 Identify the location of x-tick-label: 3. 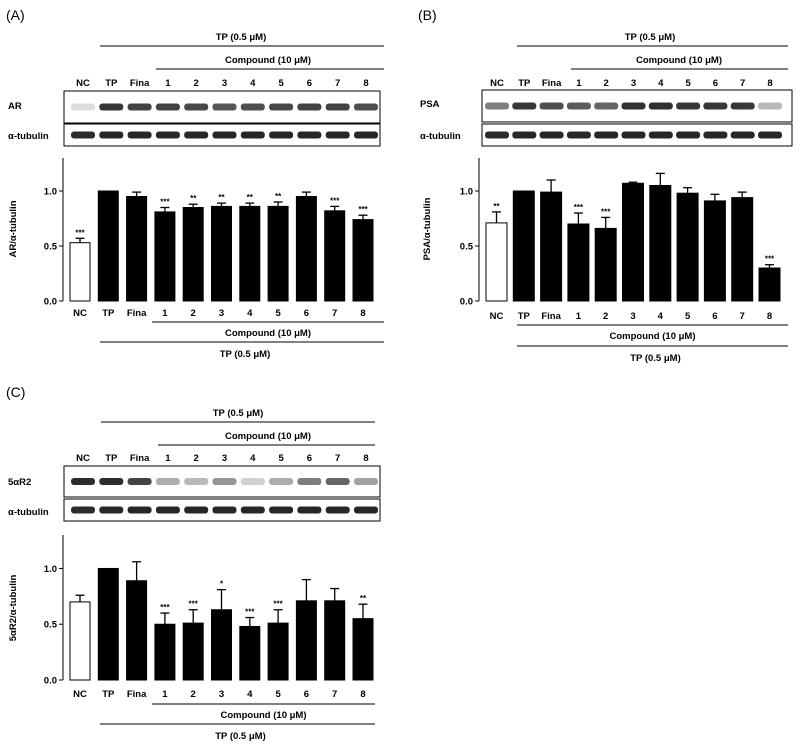
(221, 313).